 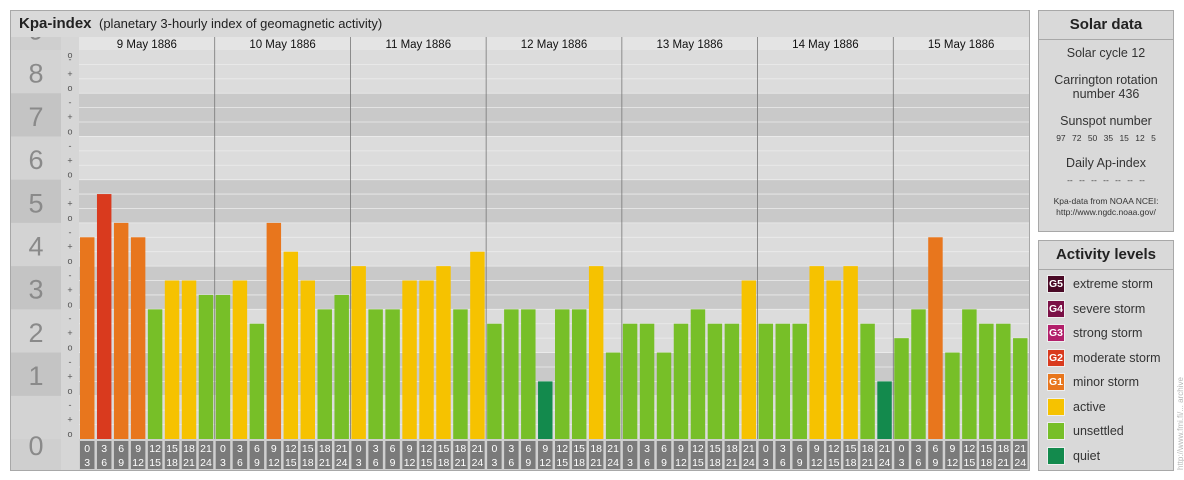 What do you see at coordinates (1100, 284) in the screenshot?
I see `activity-level-extreme-storm: G5 extreme storm` at bounding box center [1100, 284].